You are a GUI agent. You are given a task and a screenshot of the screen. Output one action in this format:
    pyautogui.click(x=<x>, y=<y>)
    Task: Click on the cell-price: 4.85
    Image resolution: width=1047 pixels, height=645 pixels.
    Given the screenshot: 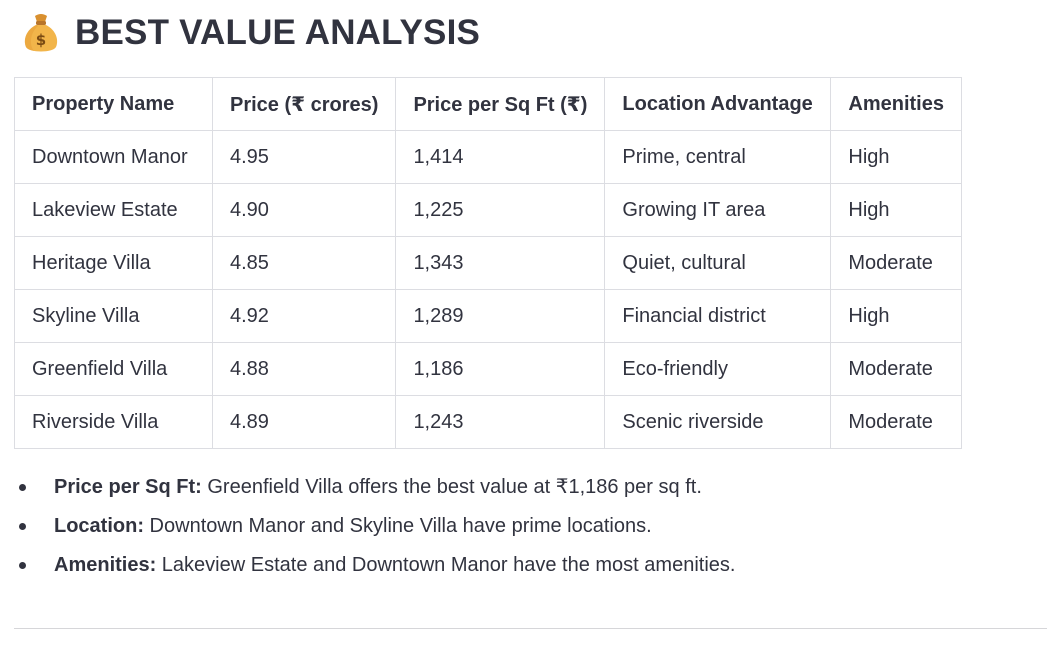 What is the action you would take?
    pyautogui.click(x=304, y=263)
    